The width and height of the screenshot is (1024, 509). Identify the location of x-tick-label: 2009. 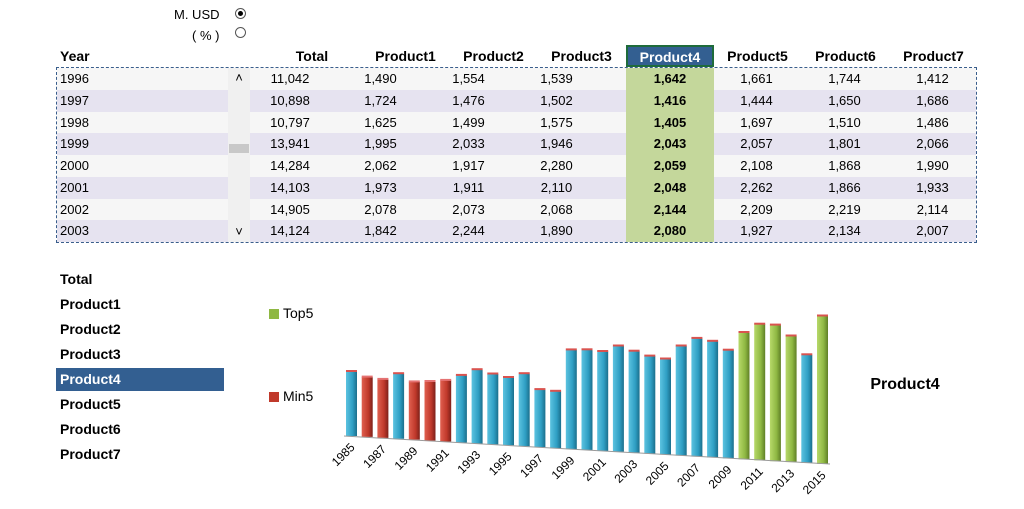
(720, 476).